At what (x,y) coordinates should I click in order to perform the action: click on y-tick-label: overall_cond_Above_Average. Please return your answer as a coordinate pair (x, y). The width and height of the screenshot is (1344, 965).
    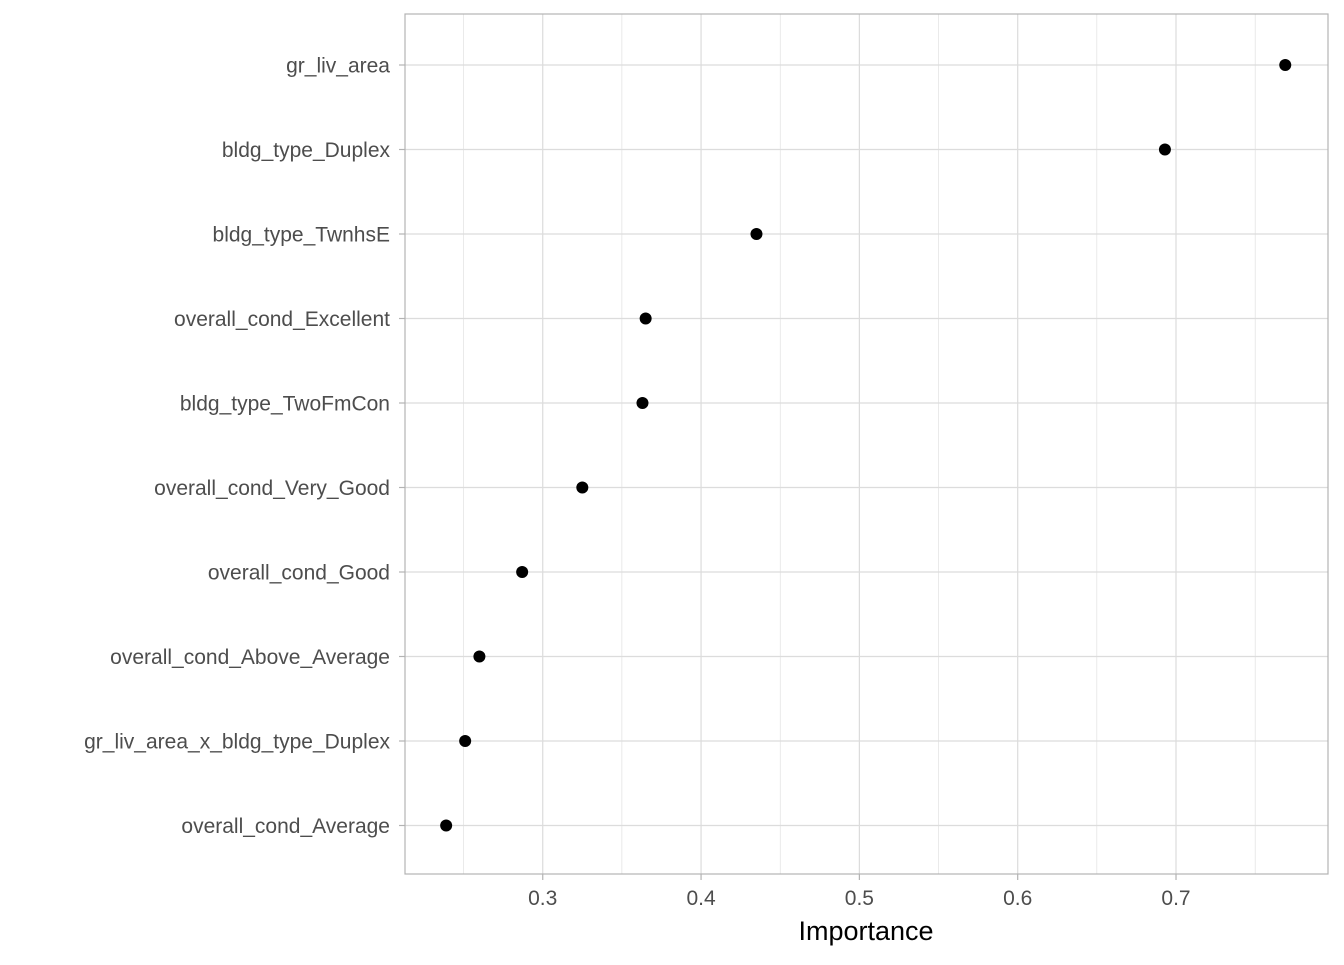
    Looking at the image, I should click on (250, 657).